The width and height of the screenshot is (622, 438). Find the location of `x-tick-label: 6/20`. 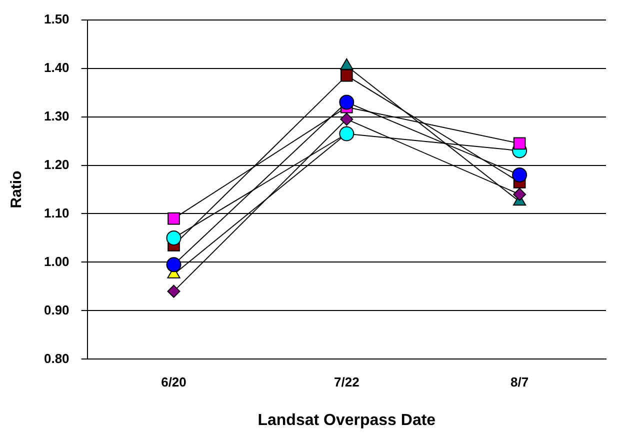

x-tick-label: 6/20 is located at coordinates (173, 382).